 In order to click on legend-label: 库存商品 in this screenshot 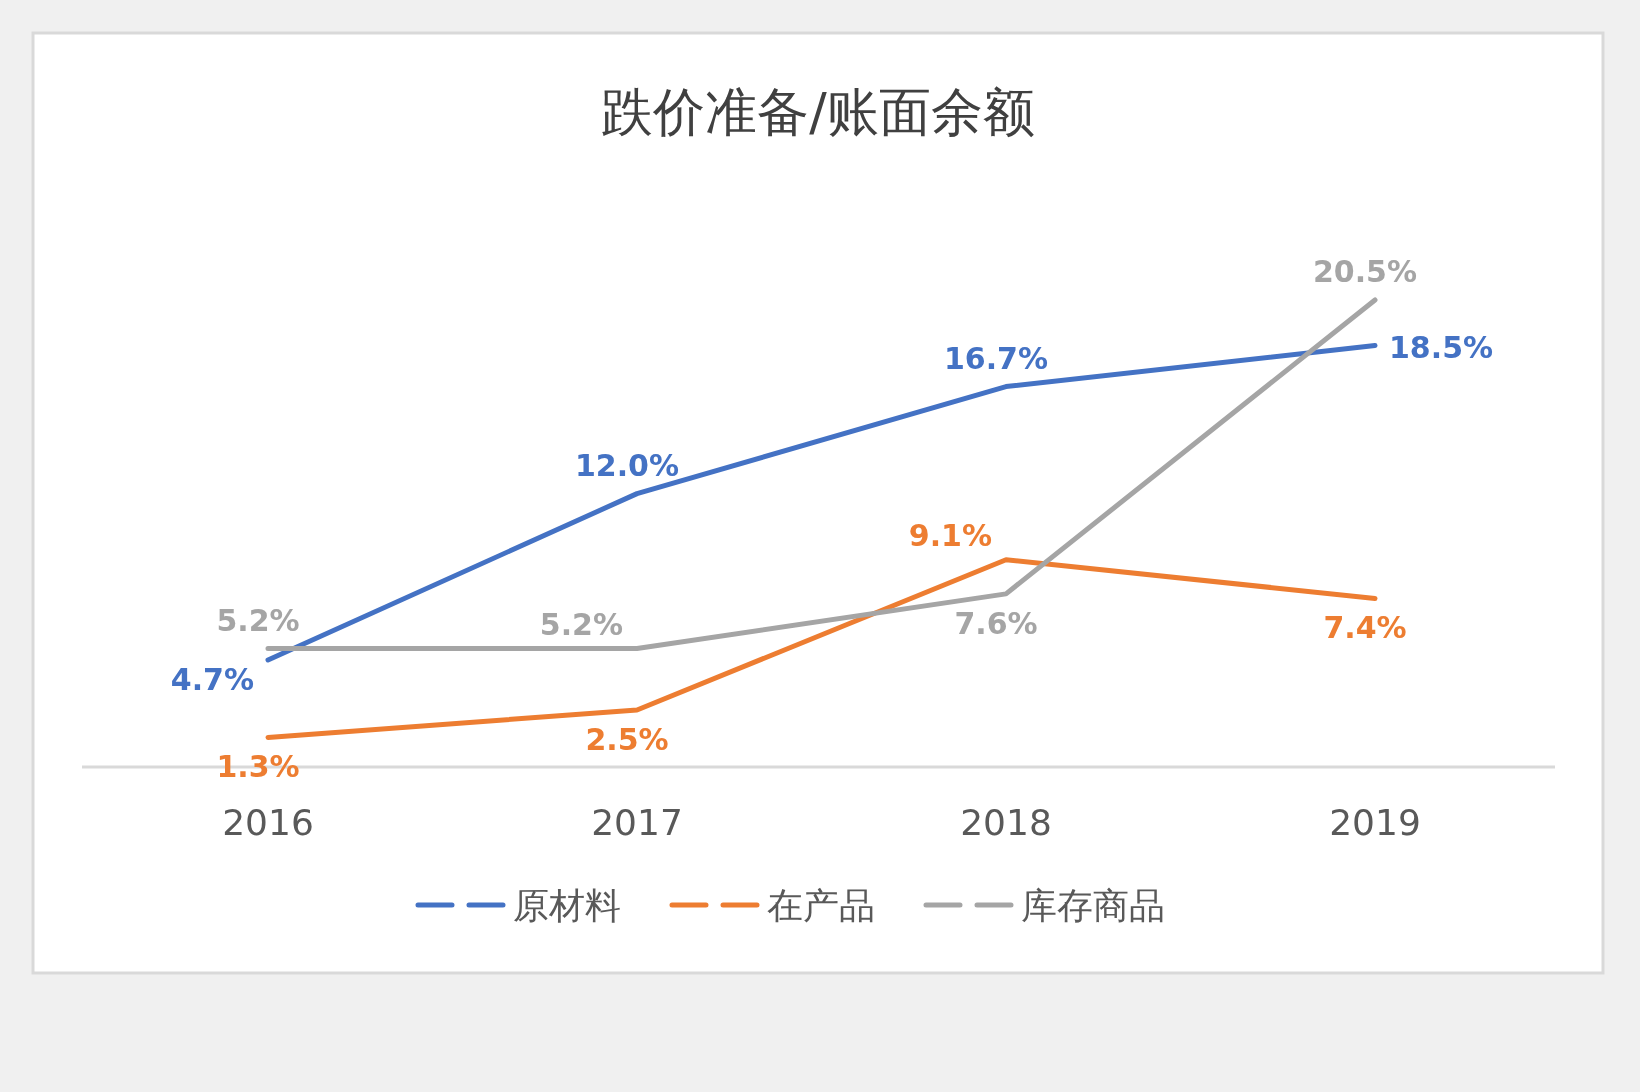, I will do `click(1093, 905)`.